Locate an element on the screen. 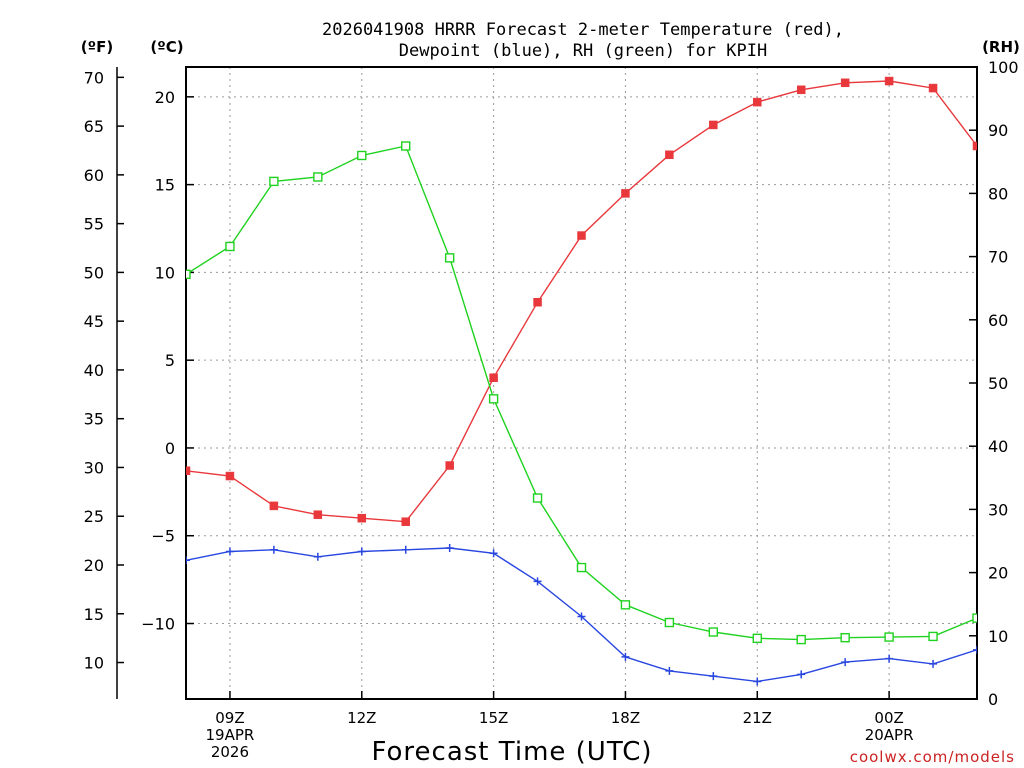 The image size is (1024, 768). x-tick-label: 21Z is located at coordinates (757, 718).